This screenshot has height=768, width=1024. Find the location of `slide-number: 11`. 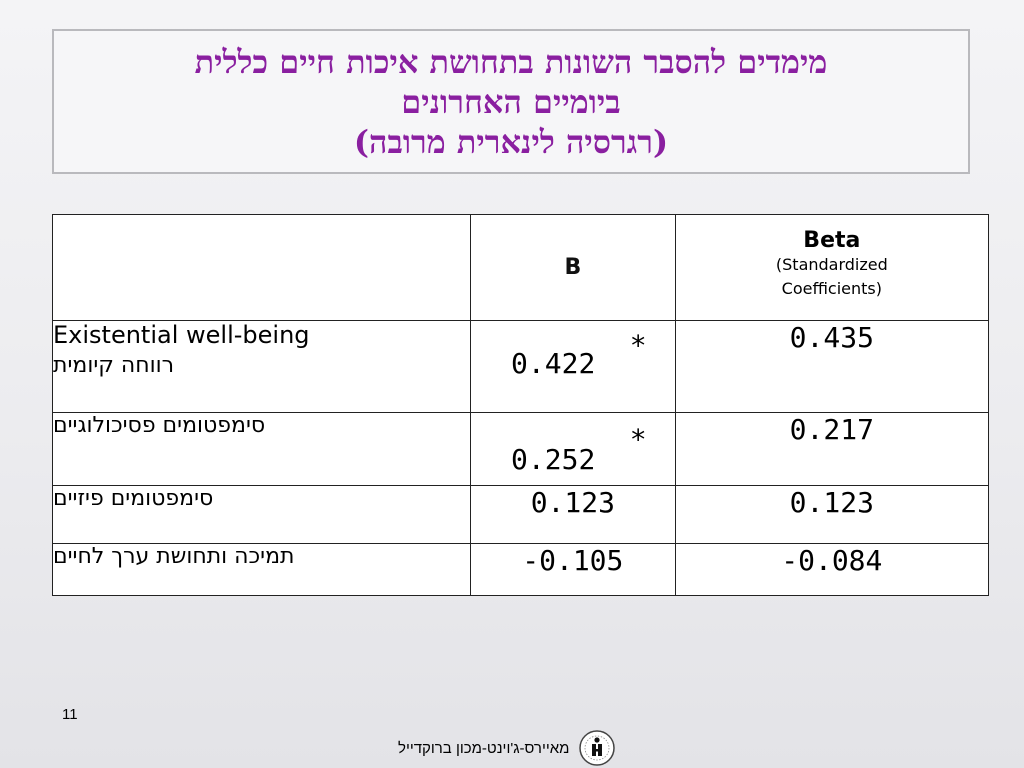

slide-number: 11 is located at coordinates (70, 714).